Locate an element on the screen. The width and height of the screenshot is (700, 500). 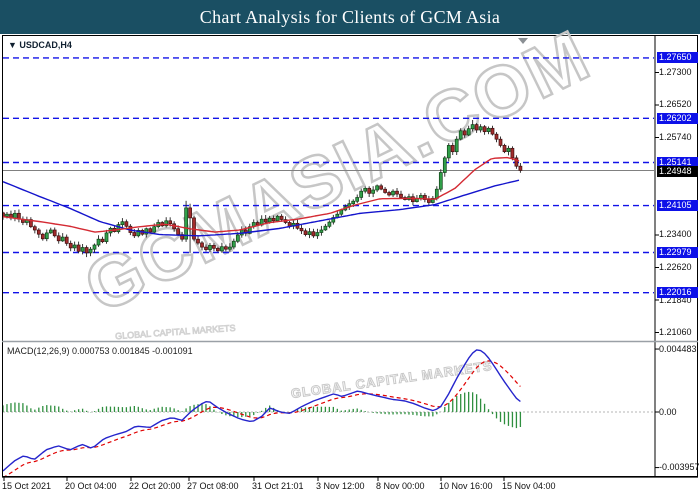
price-axis-label: 1.27300 is located at coordinates (675, 72).